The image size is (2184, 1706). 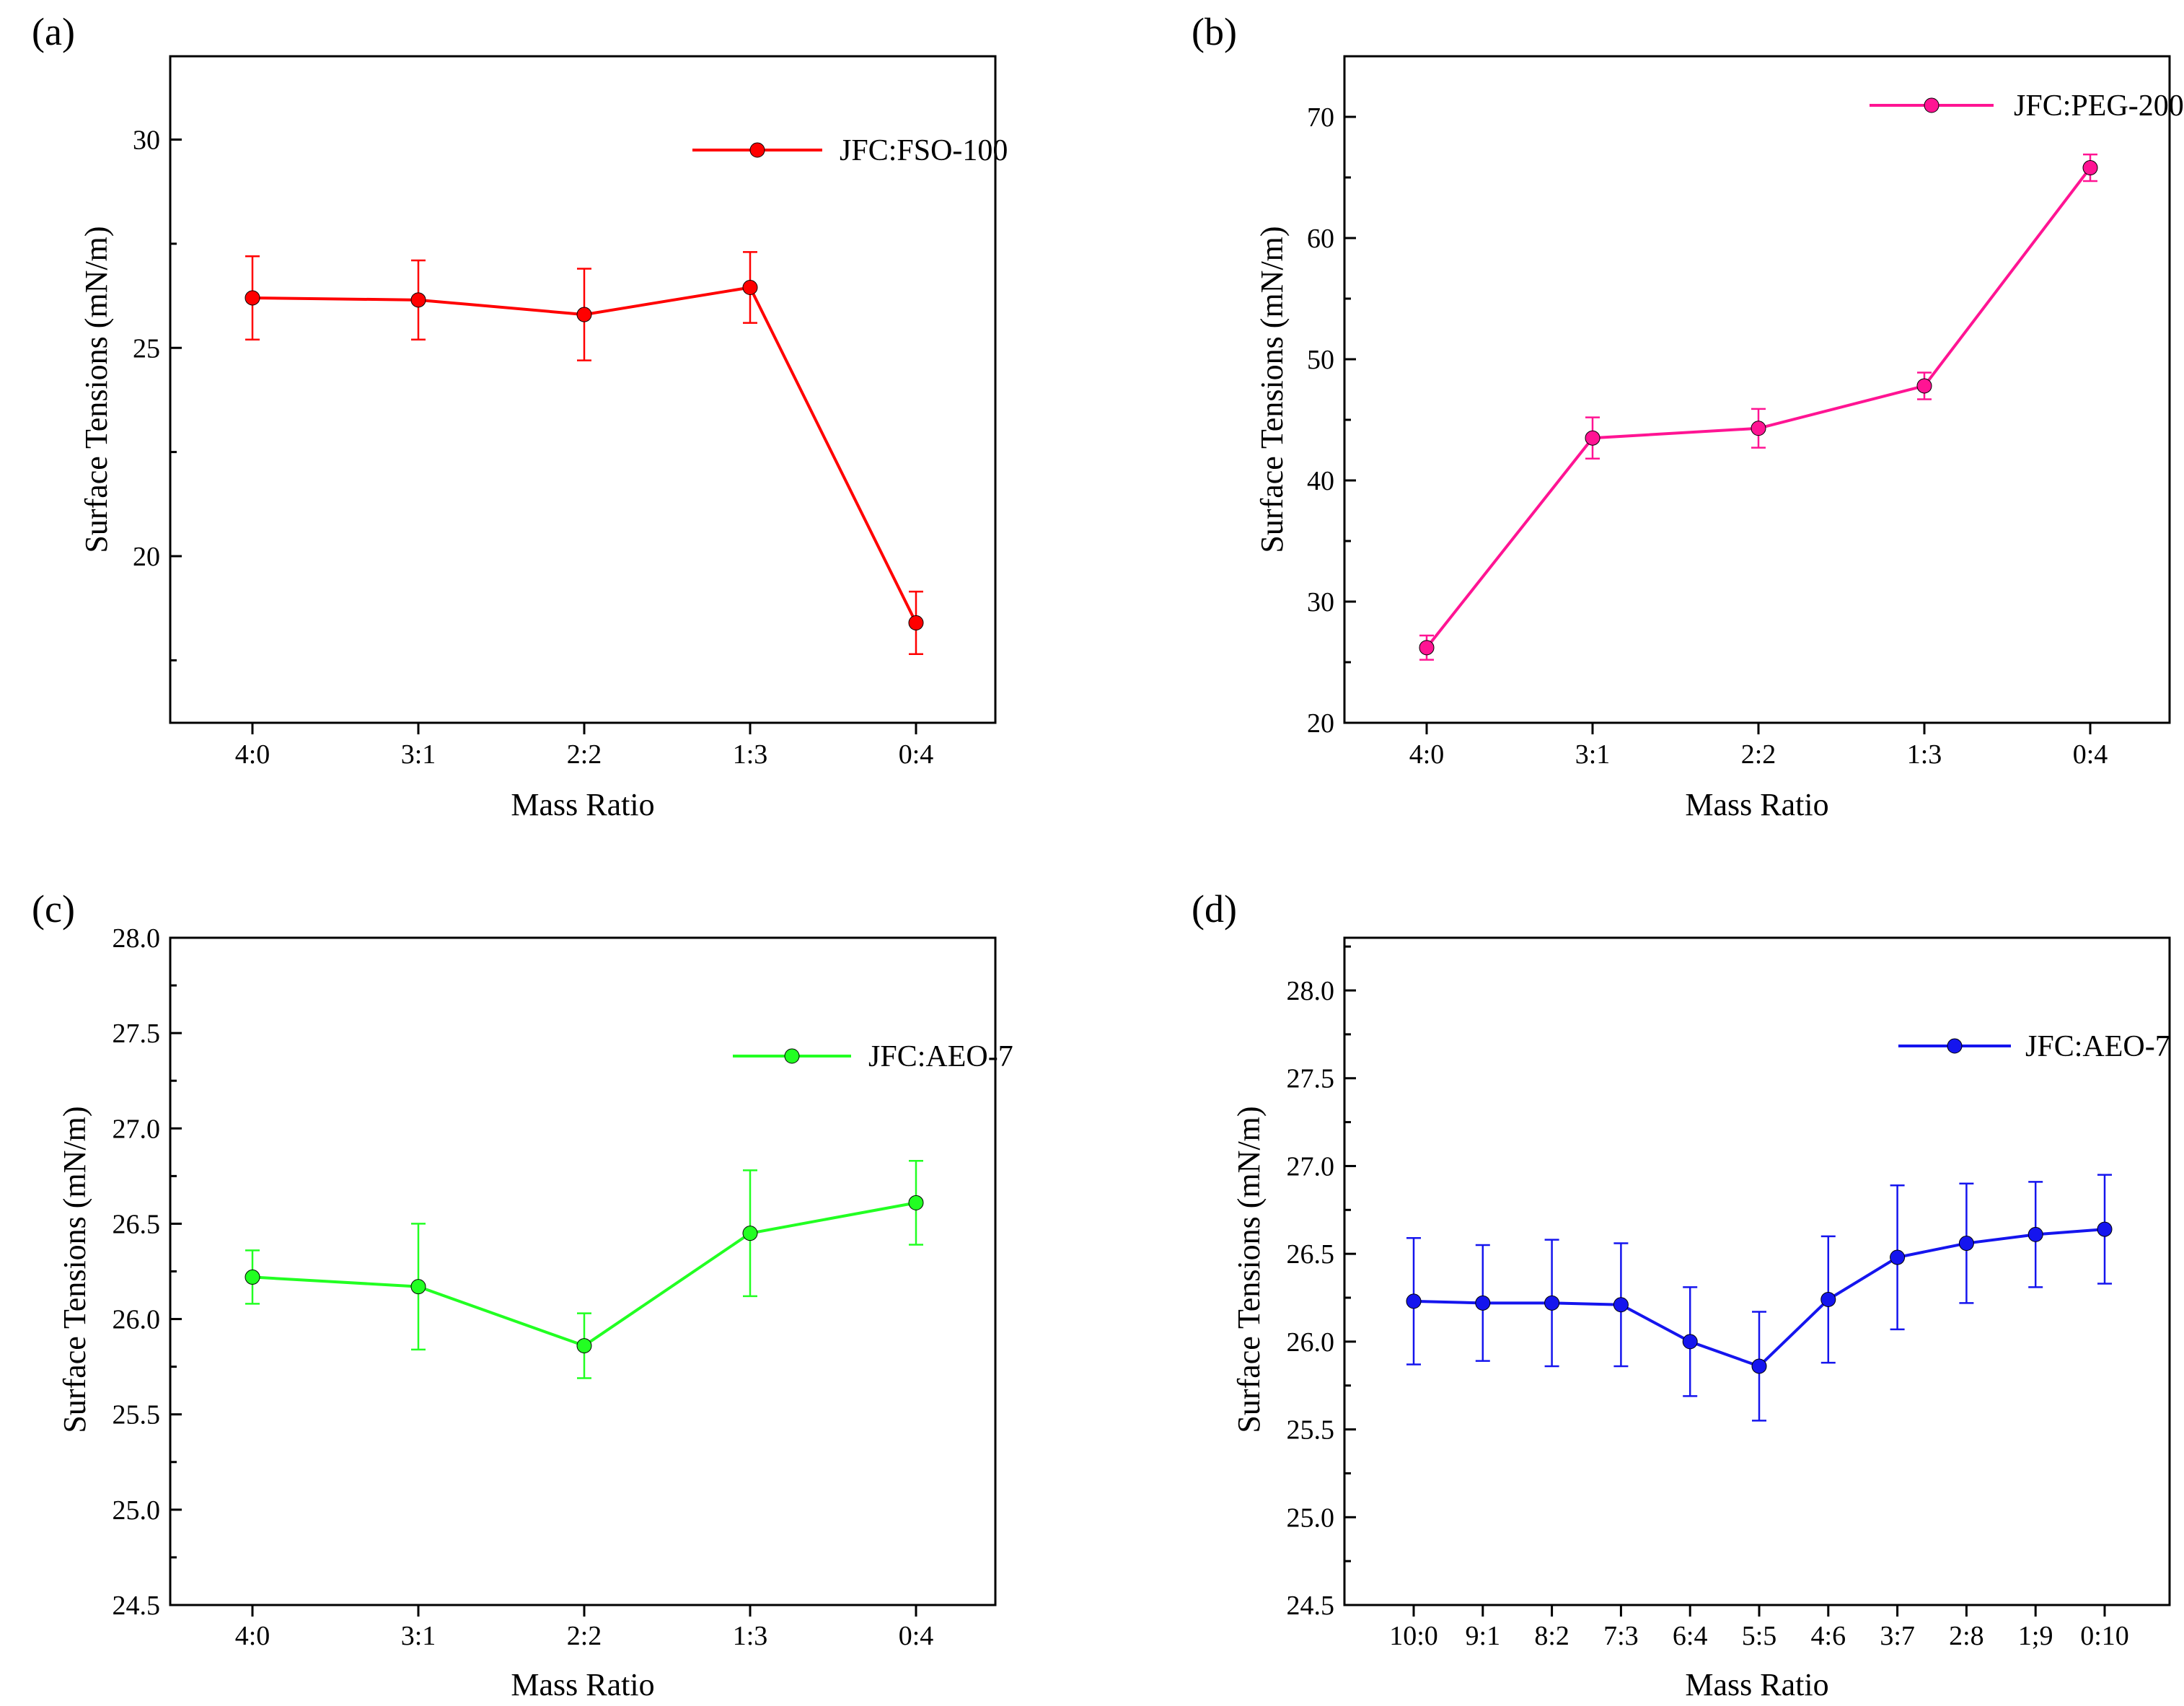 What do you see at coordinates (2035, 1636) in the screenshot?
I see `x-tick-label: 1;9` at bounding box center [2035, 1636].